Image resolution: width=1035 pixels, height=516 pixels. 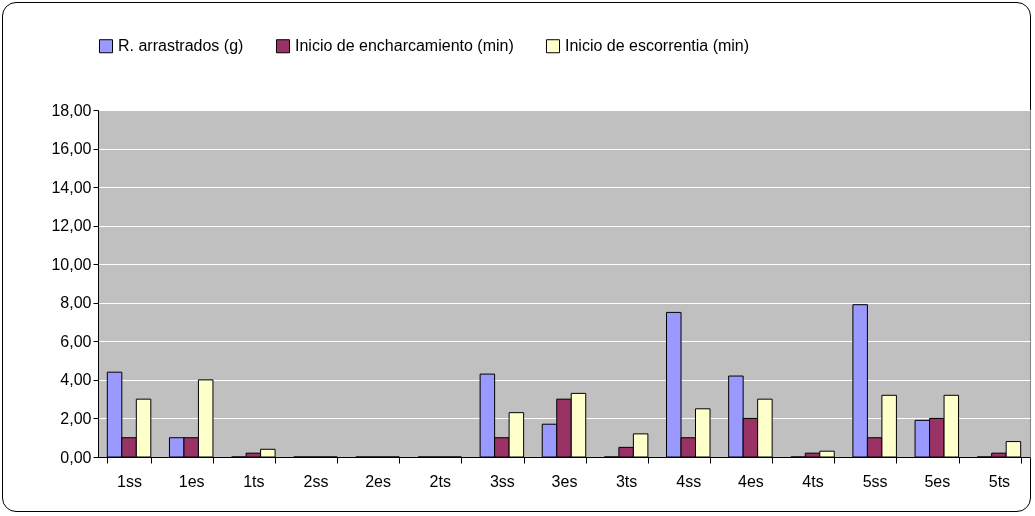 I want to click on x-tick-label: 4es, so click(x=751, y=481).